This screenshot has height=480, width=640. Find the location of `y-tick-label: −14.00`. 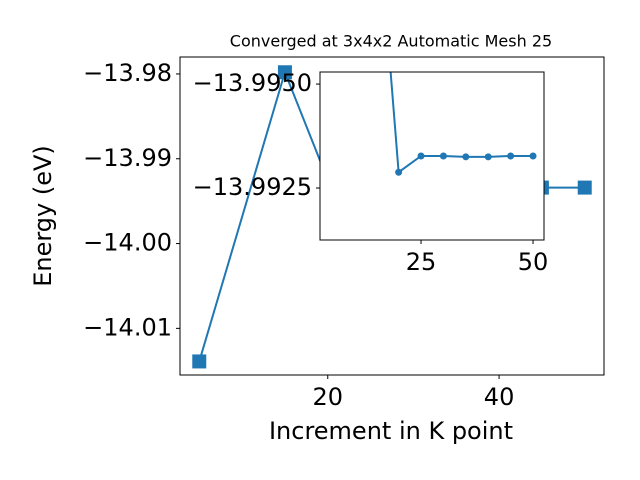

y-tick-label: −14.00 is located at coordinates (127, 243).